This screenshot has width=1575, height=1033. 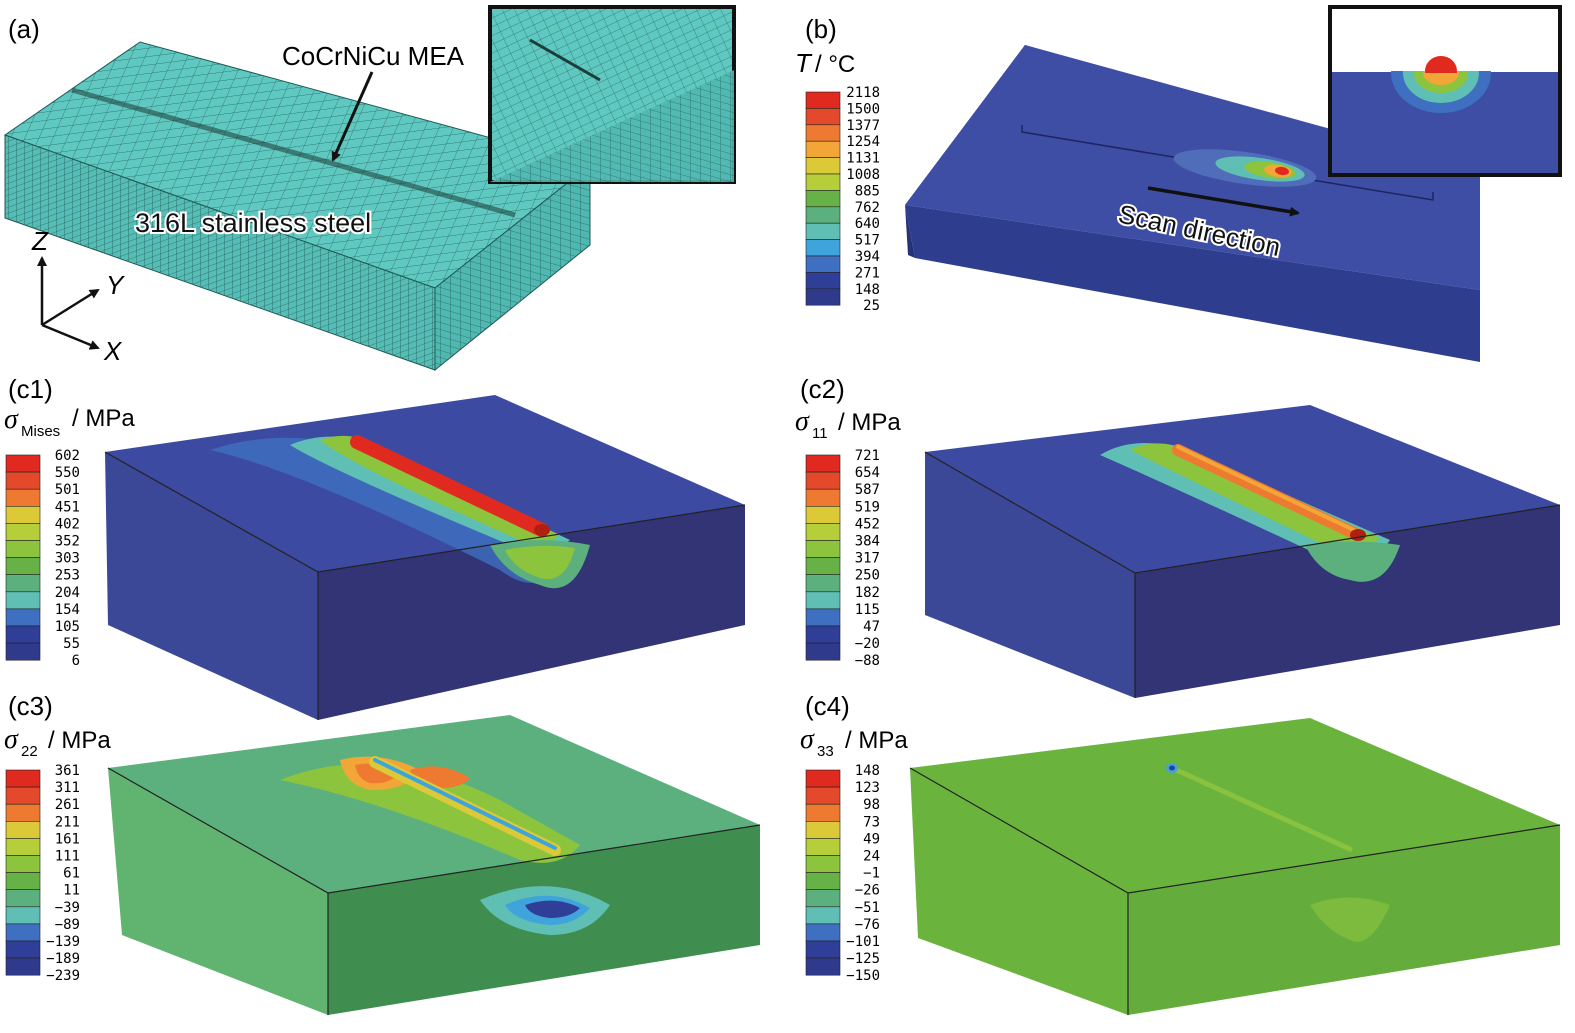 What do you see at coordinates (863, 976) in the screenshot?
I see `legend-c4-tick-label: −150` at bounding box center [863, 976].